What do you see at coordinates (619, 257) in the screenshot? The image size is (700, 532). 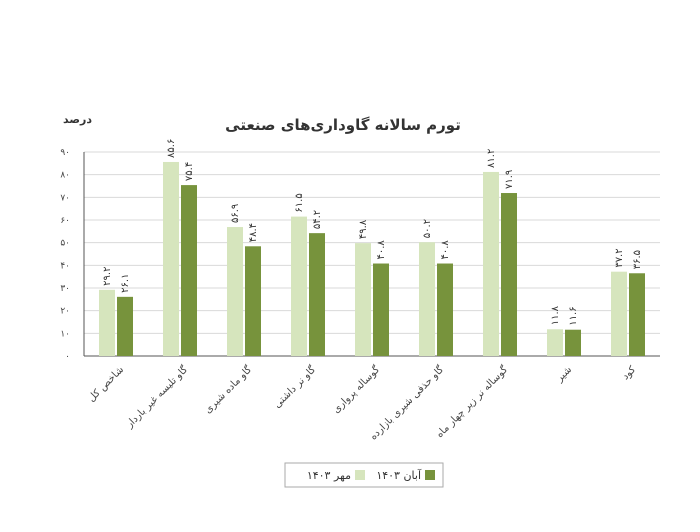 I see `data-label: ۳۷.۲` at bounding box center [619, 257].